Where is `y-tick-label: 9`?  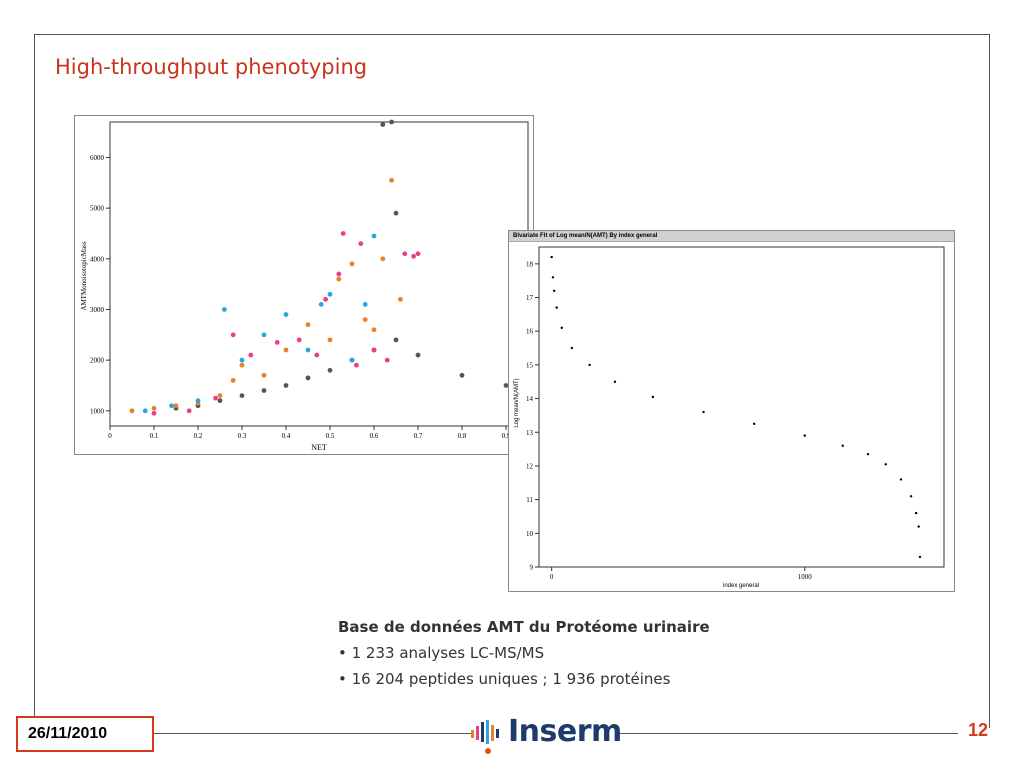
y-tick-label: 9 is located at coordinates (532, 568).